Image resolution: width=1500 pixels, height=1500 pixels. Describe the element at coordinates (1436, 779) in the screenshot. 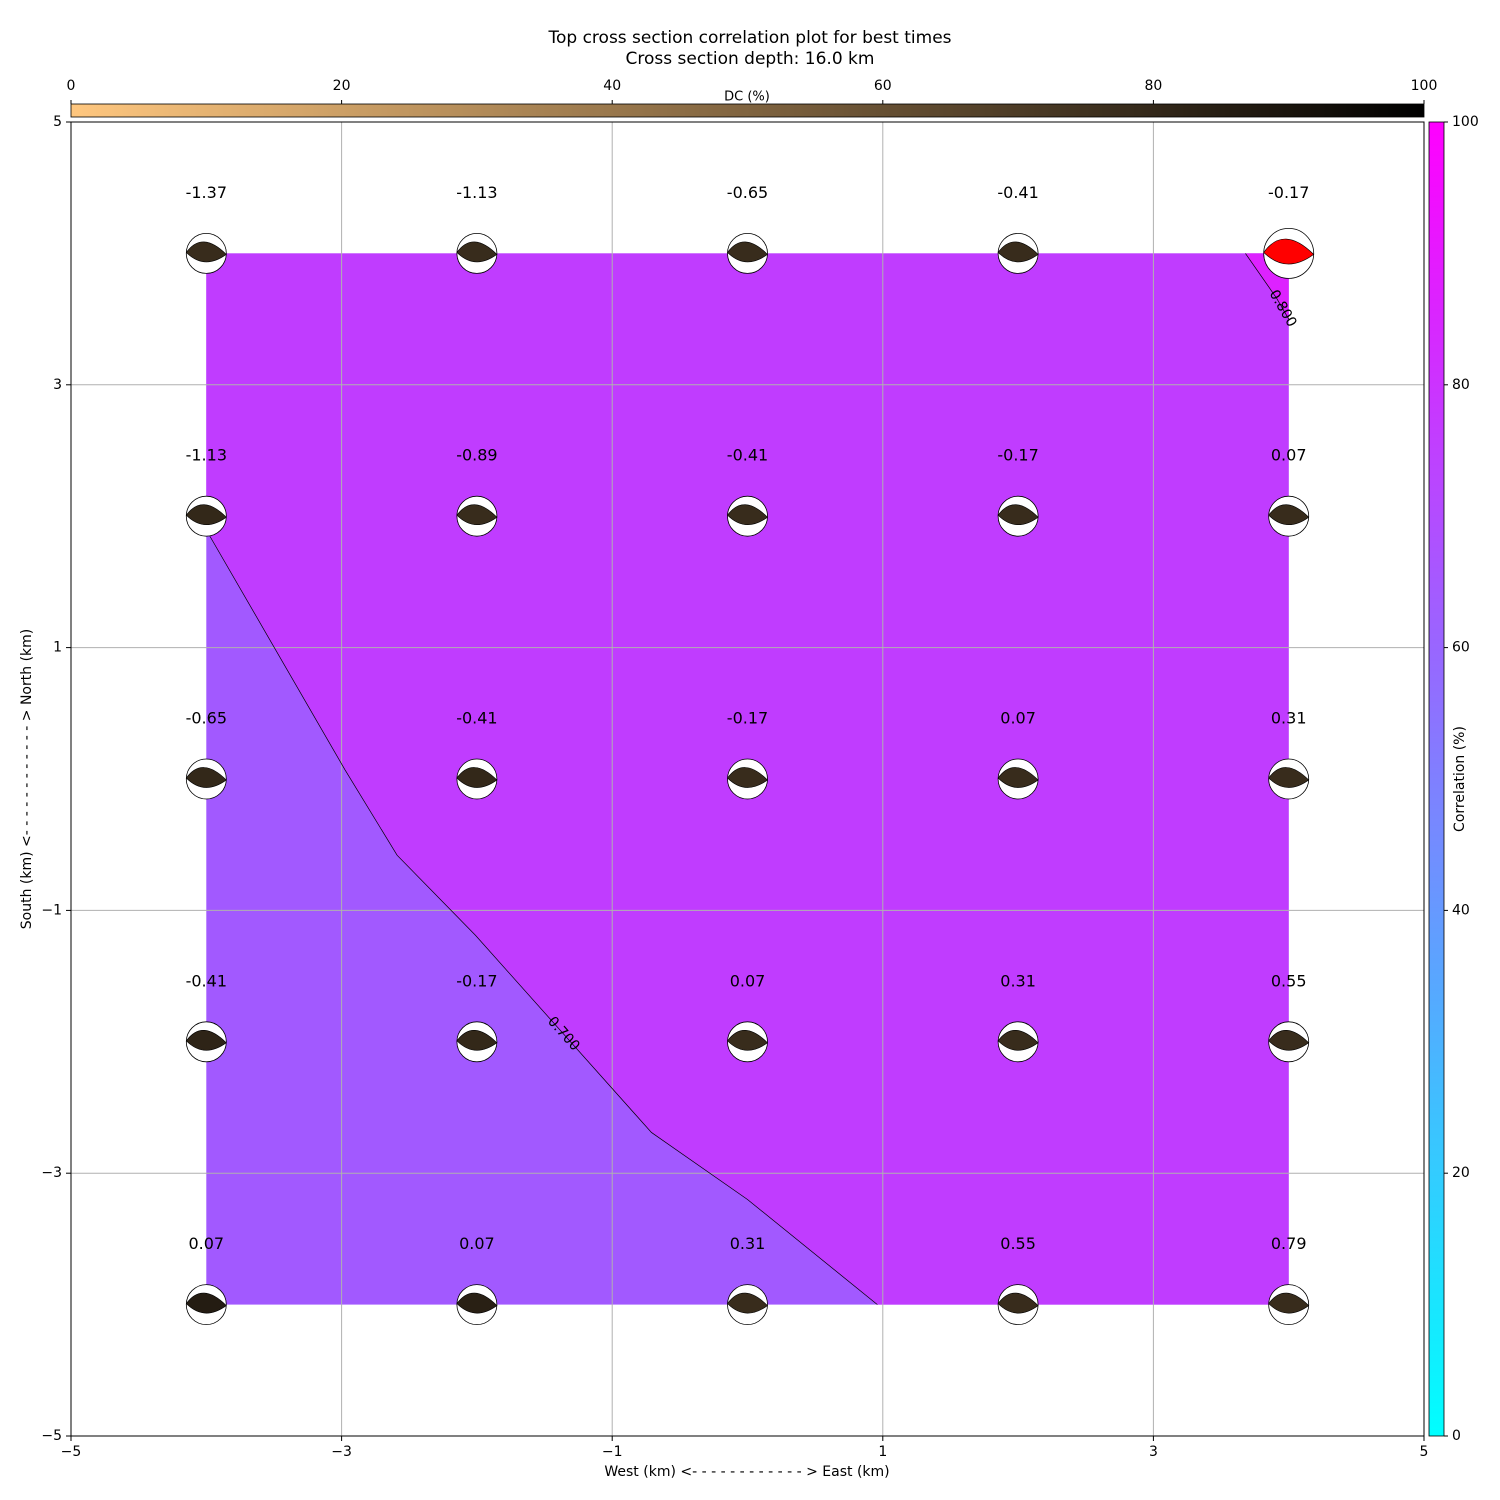

I see `colorbar` at that location.